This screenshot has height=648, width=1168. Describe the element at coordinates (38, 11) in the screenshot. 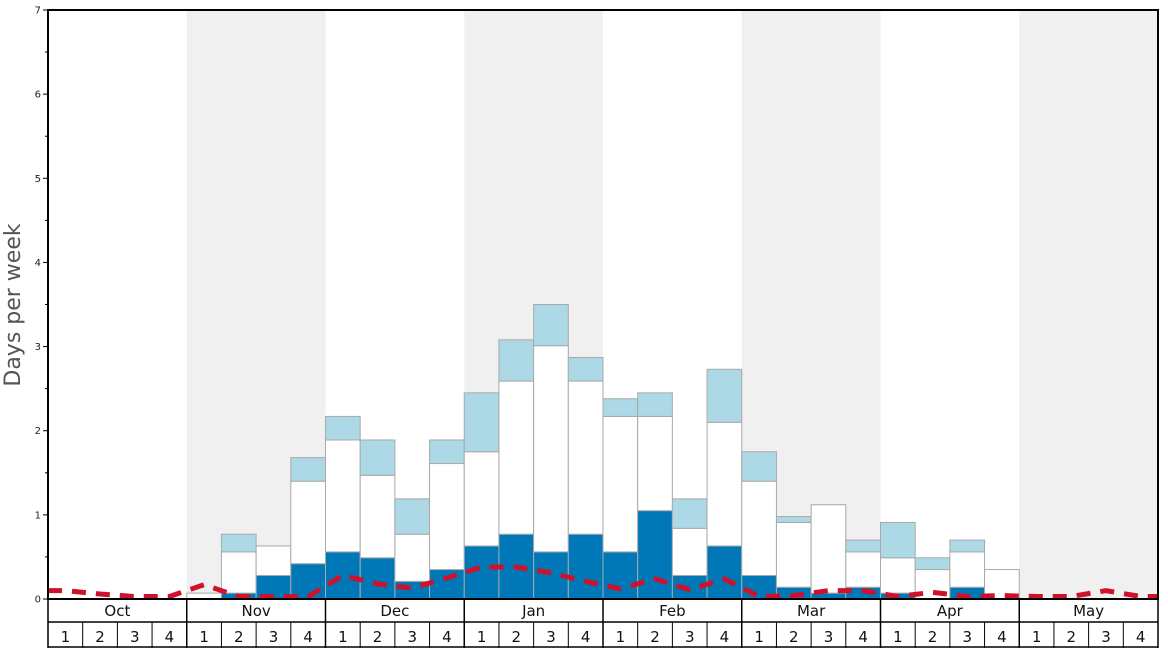

I see `y-tick-label: 7` at that location.